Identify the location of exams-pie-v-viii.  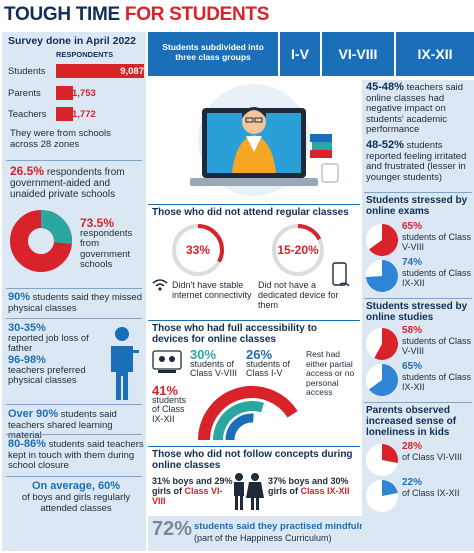
(382, 240).